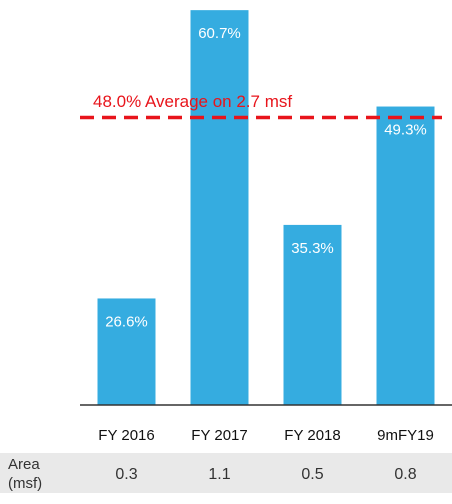 Image resolution: width=452 pixels, height=504 pixels. I want to click on average-annotation: 48.0% Average on 2.7 msf, so click(192, 101).